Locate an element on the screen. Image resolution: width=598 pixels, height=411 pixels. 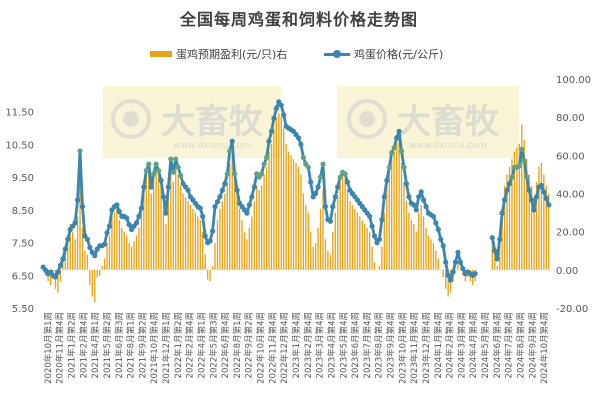
legend-item-profit: 蛋鸡预期盈利(元/只)右 is located at coordinates (218, 54).